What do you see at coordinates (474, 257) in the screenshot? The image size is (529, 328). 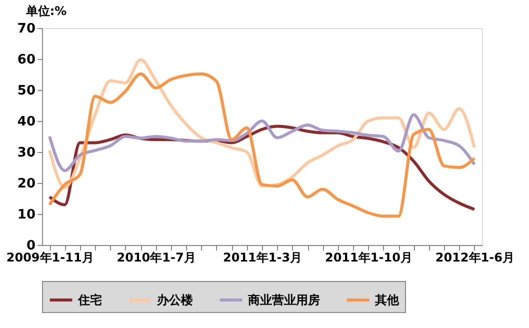 I see `x-tick-label: 2012年1-6月` at bounding box center [474, 257].